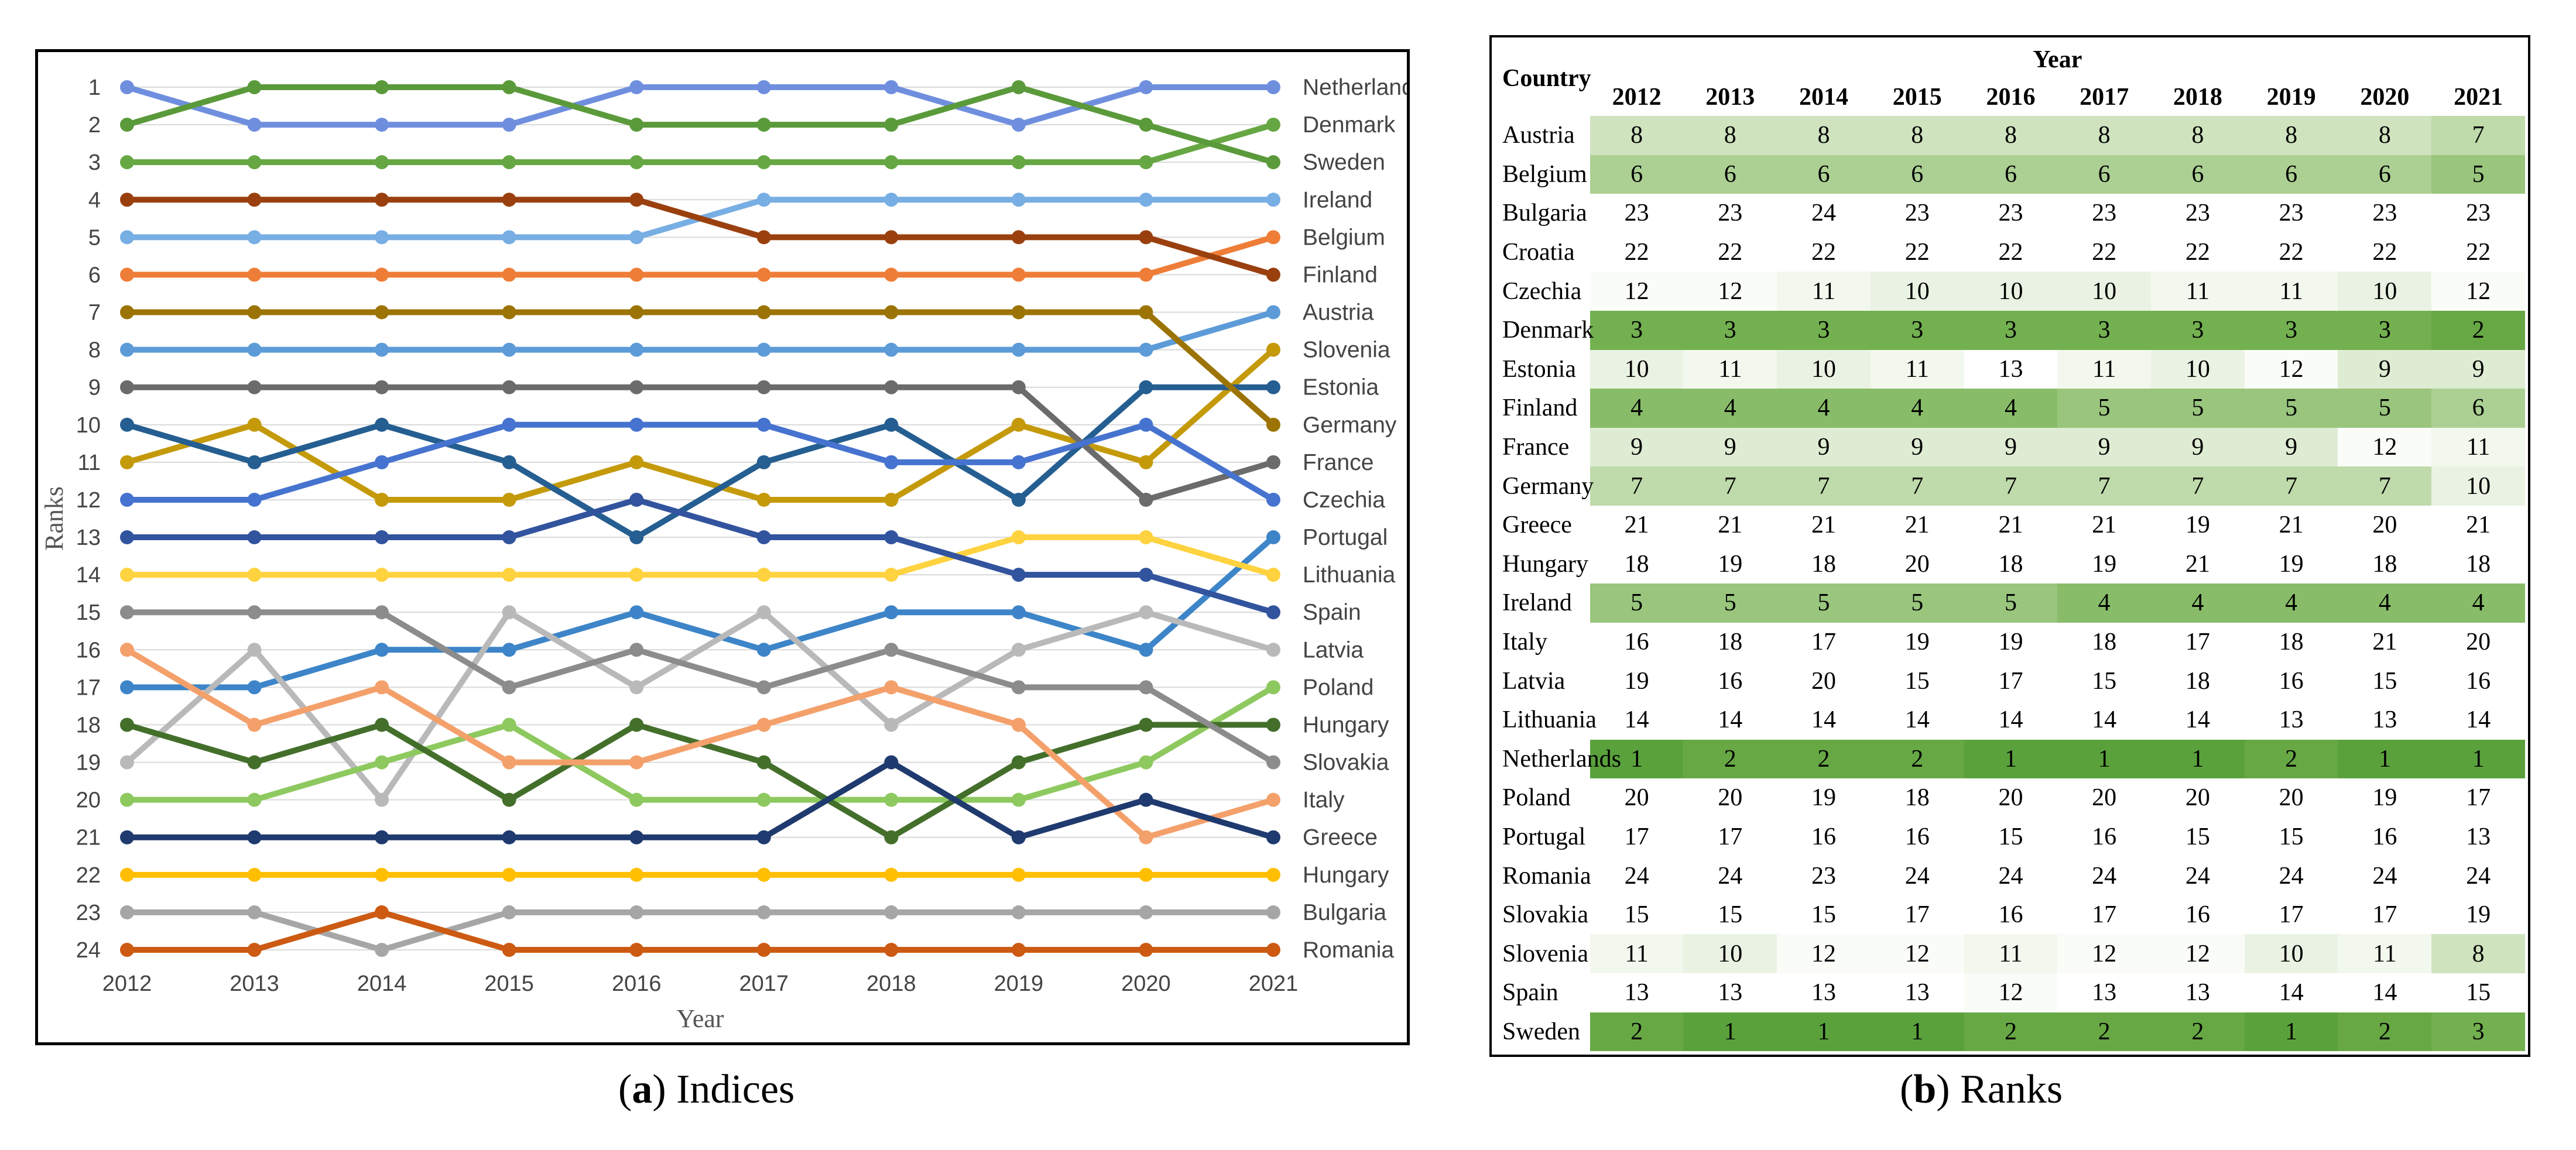 This screenshot has width=2576, height=1150. What do you see at coordinates (1917, 720) in the screenshot?
I see `rank-cell: 14` at bounding box center [1917, 720].